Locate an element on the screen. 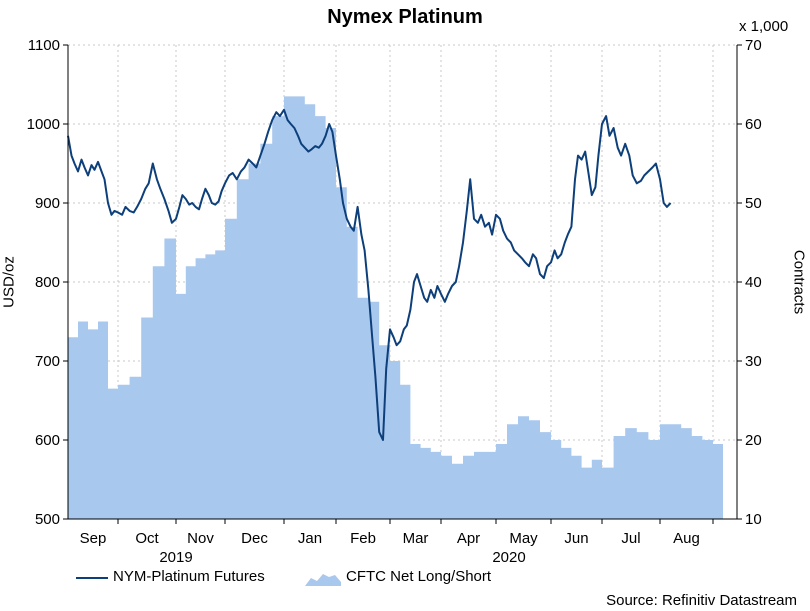  right-tick-label: 10 is located at coordinates (753, 519).